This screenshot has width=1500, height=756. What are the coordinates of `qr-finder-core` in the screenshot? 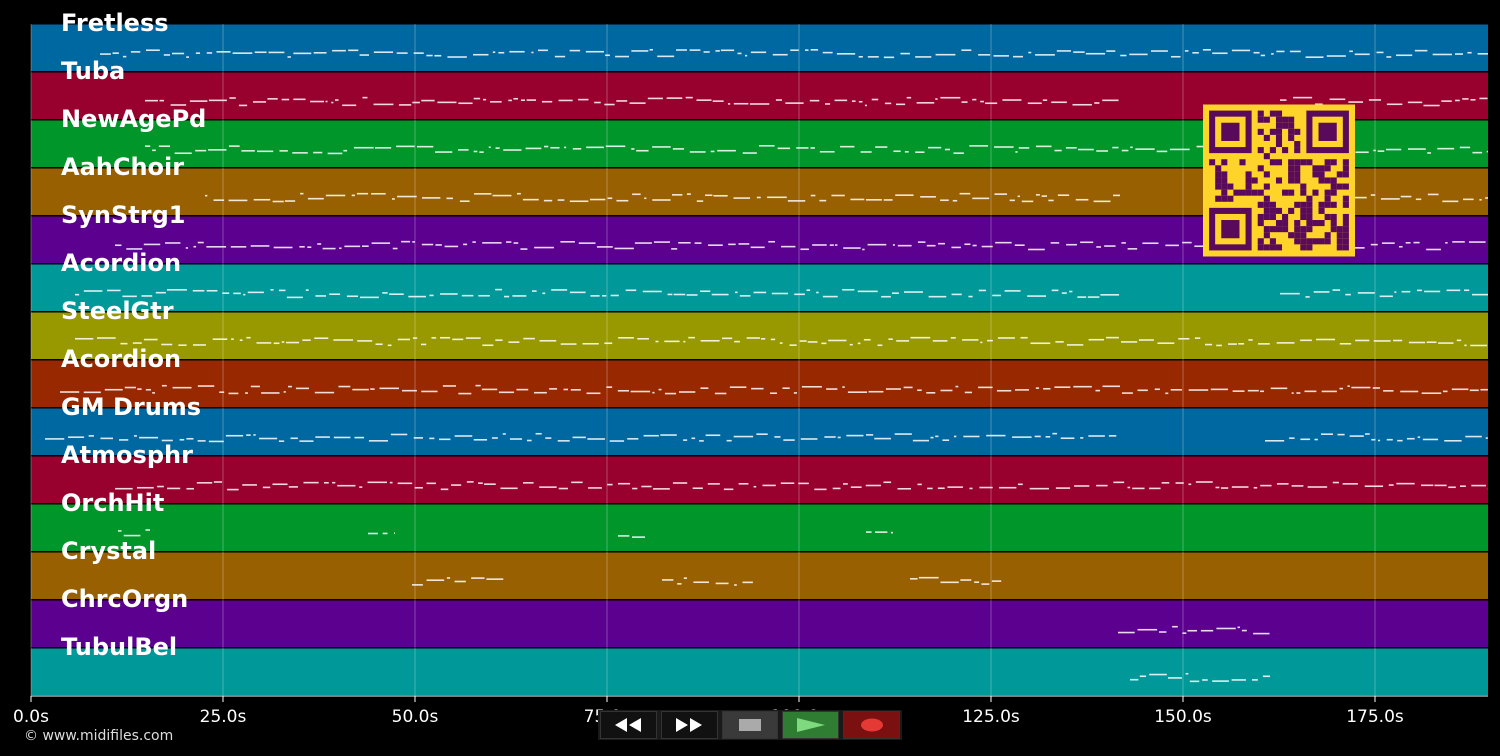 It's located at (1230, 229).